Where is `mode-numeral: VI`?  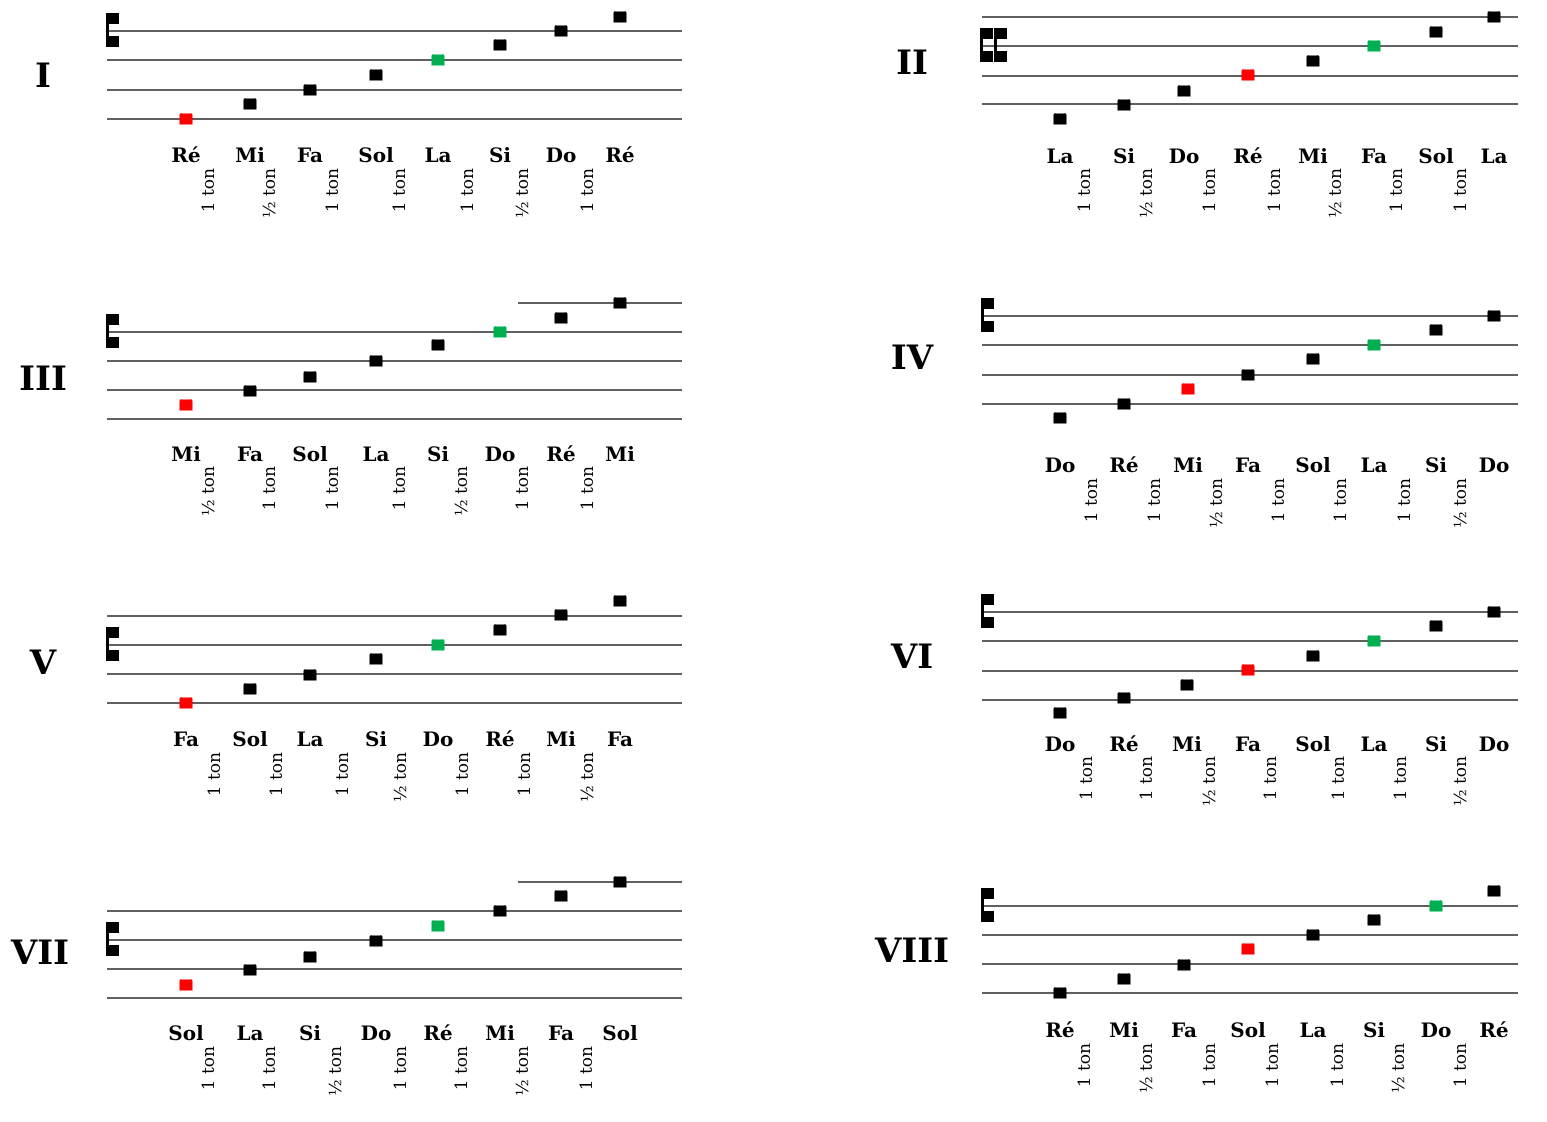 mode-numeral: VI is located at coordinates (911, 657).